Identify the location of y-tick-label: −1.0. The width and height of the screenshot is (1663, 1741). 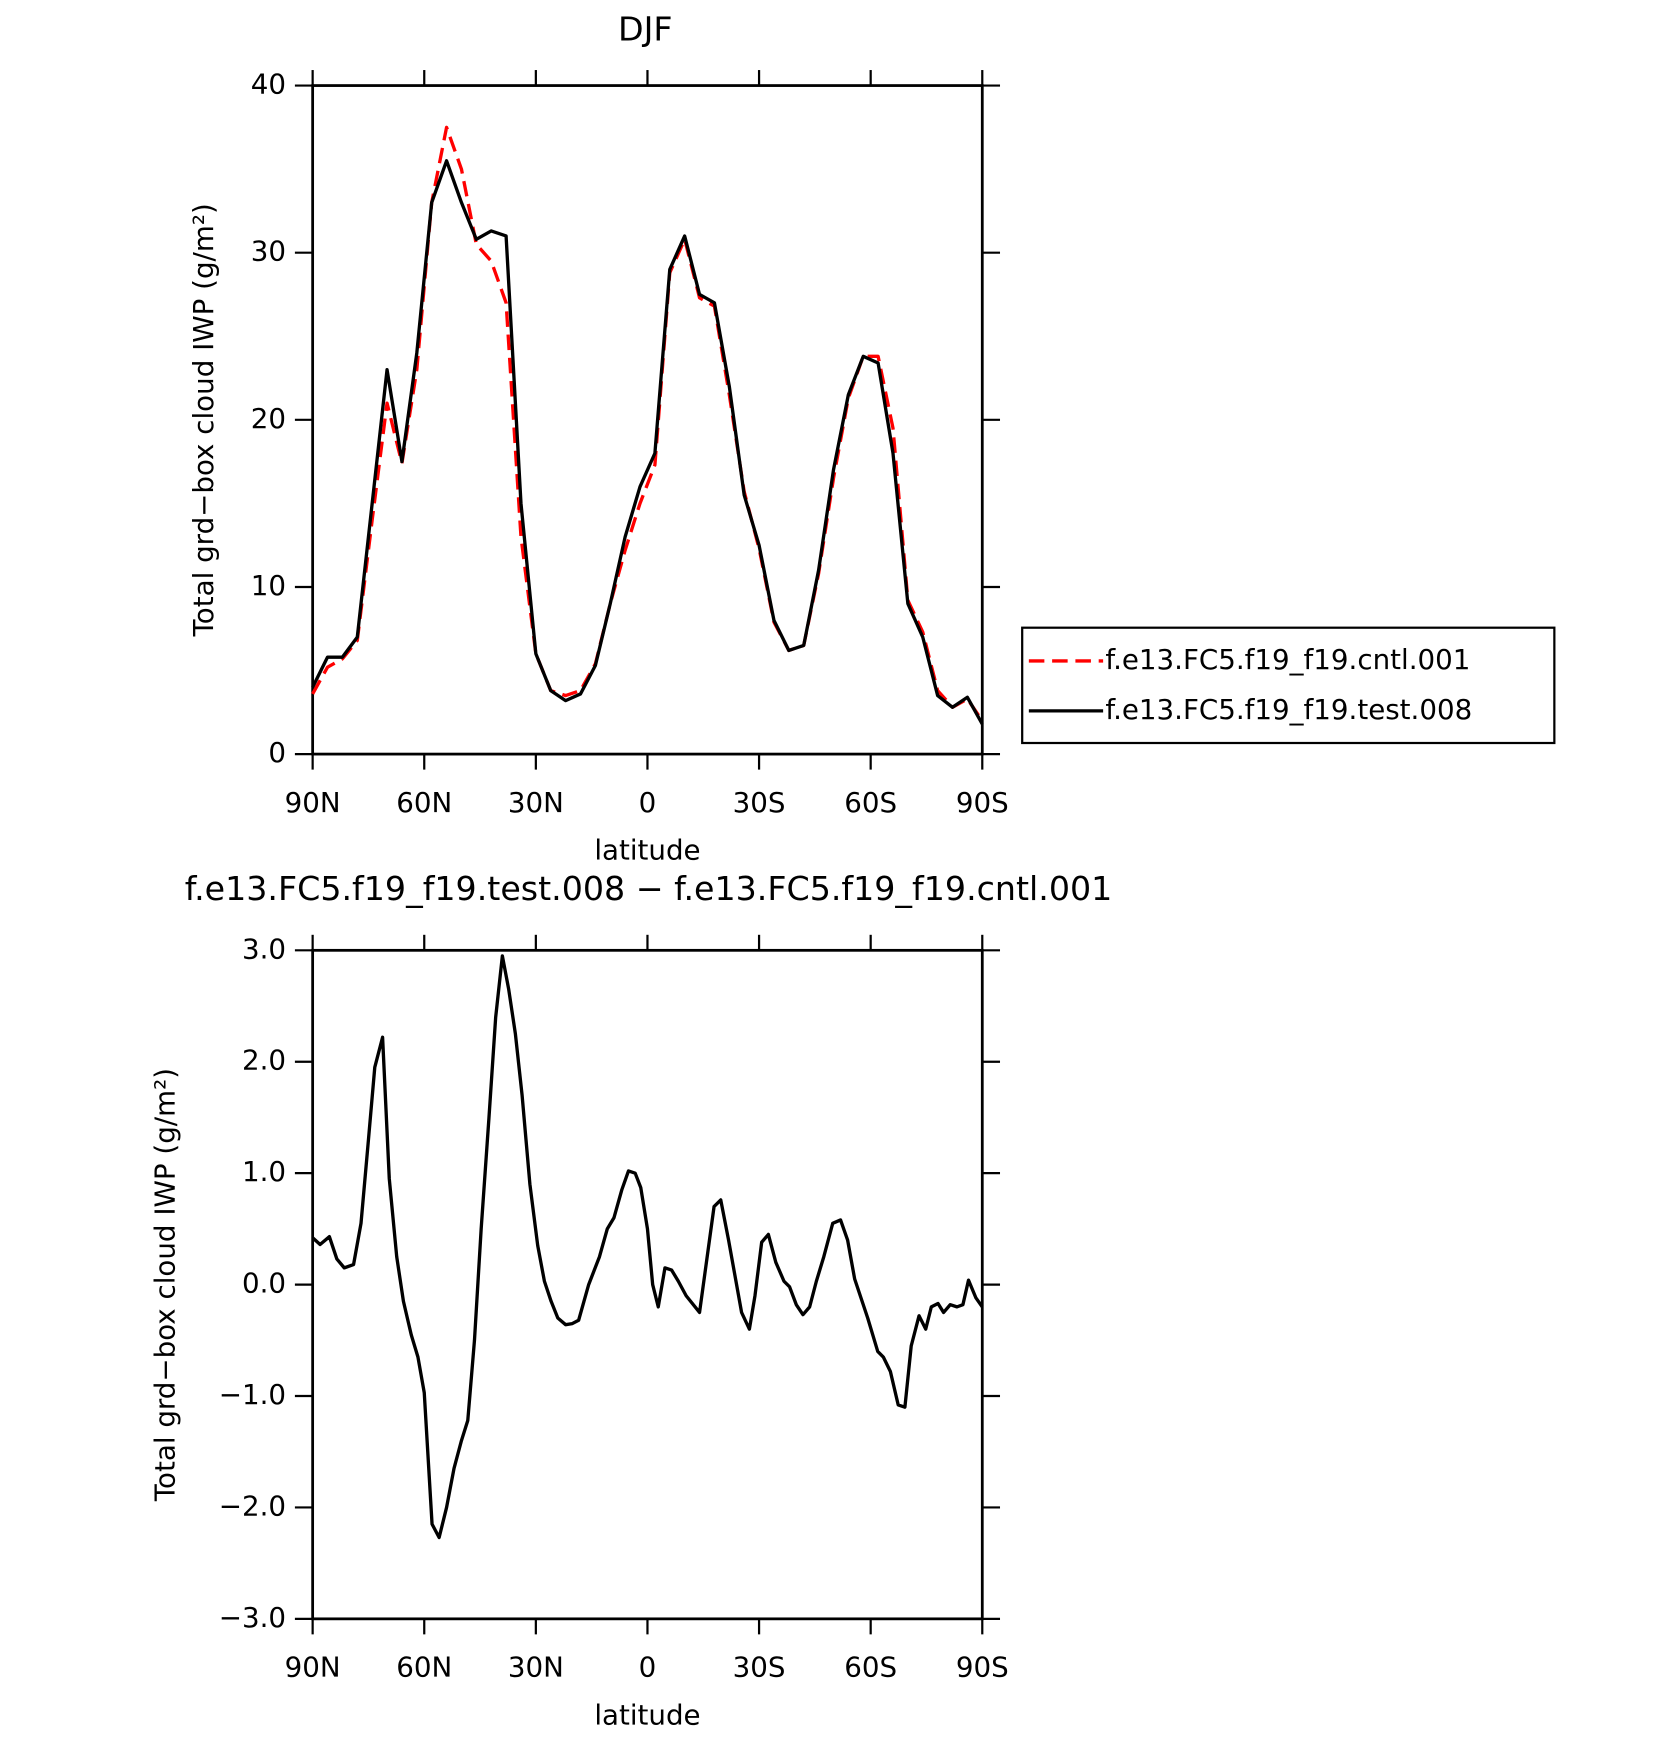
(252, 1394).